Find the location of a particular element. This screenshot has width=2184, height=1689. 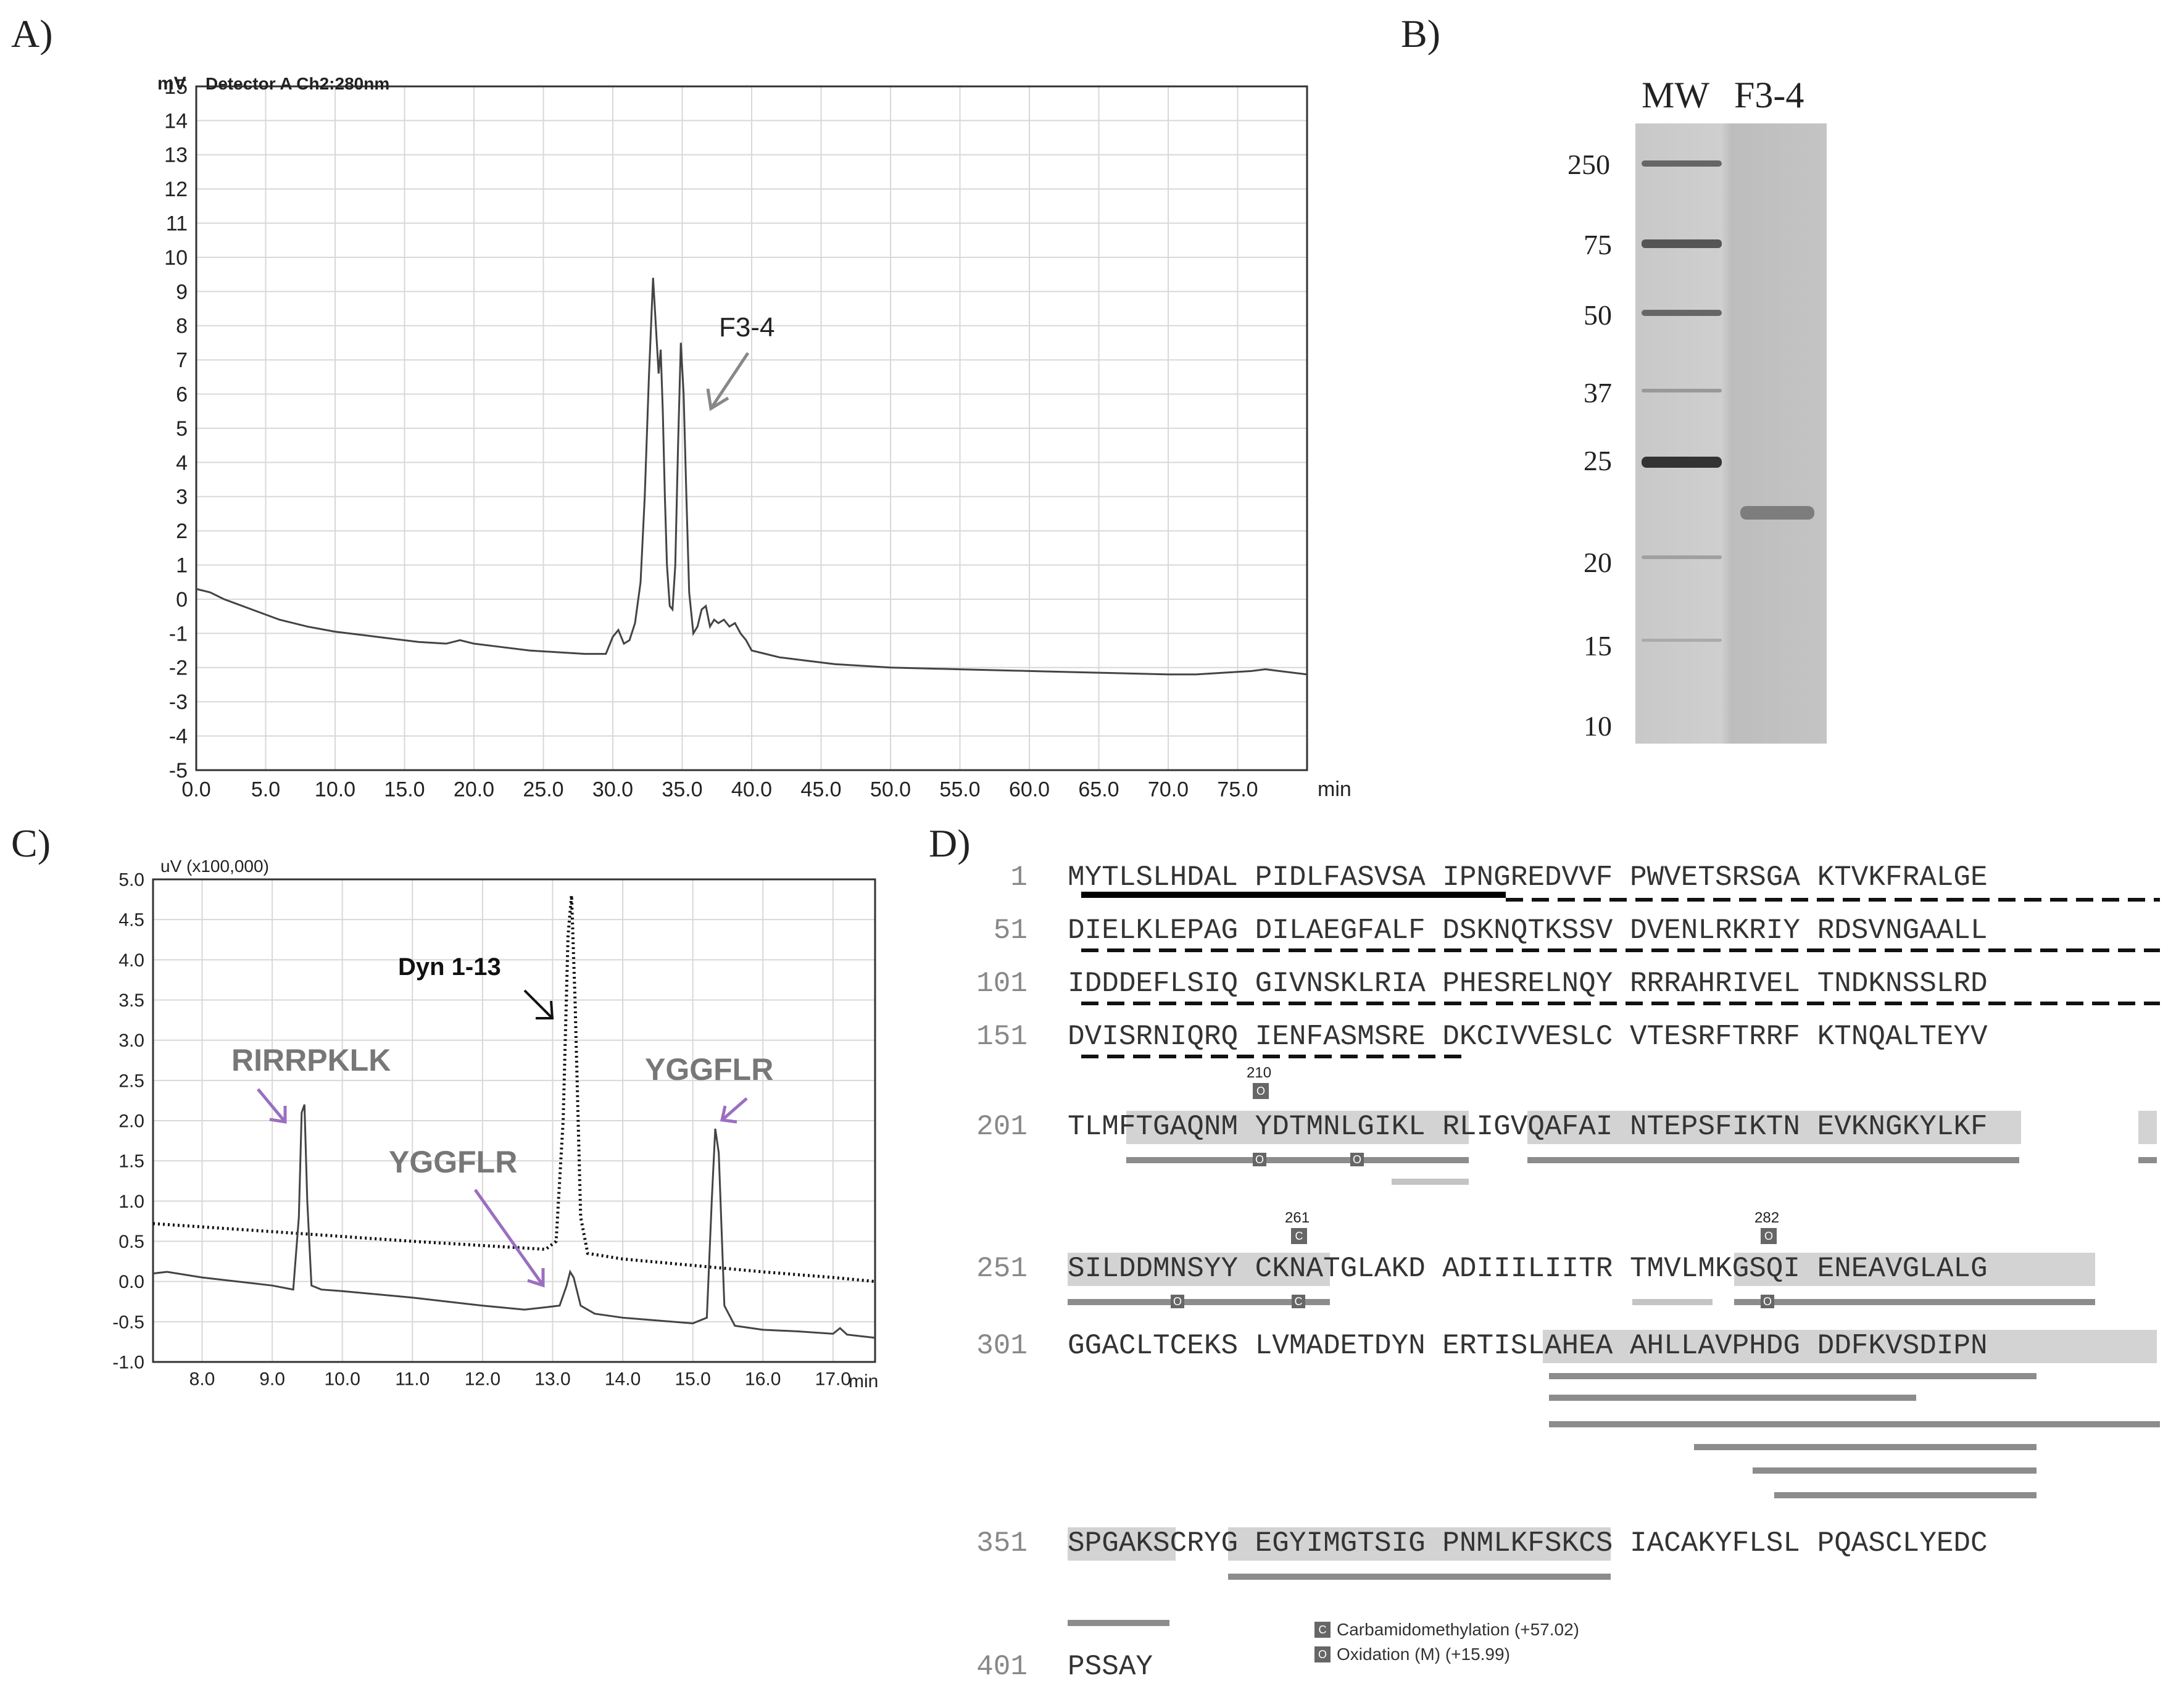

seq-row-num: 1 is located at coordinates (1019, 877).